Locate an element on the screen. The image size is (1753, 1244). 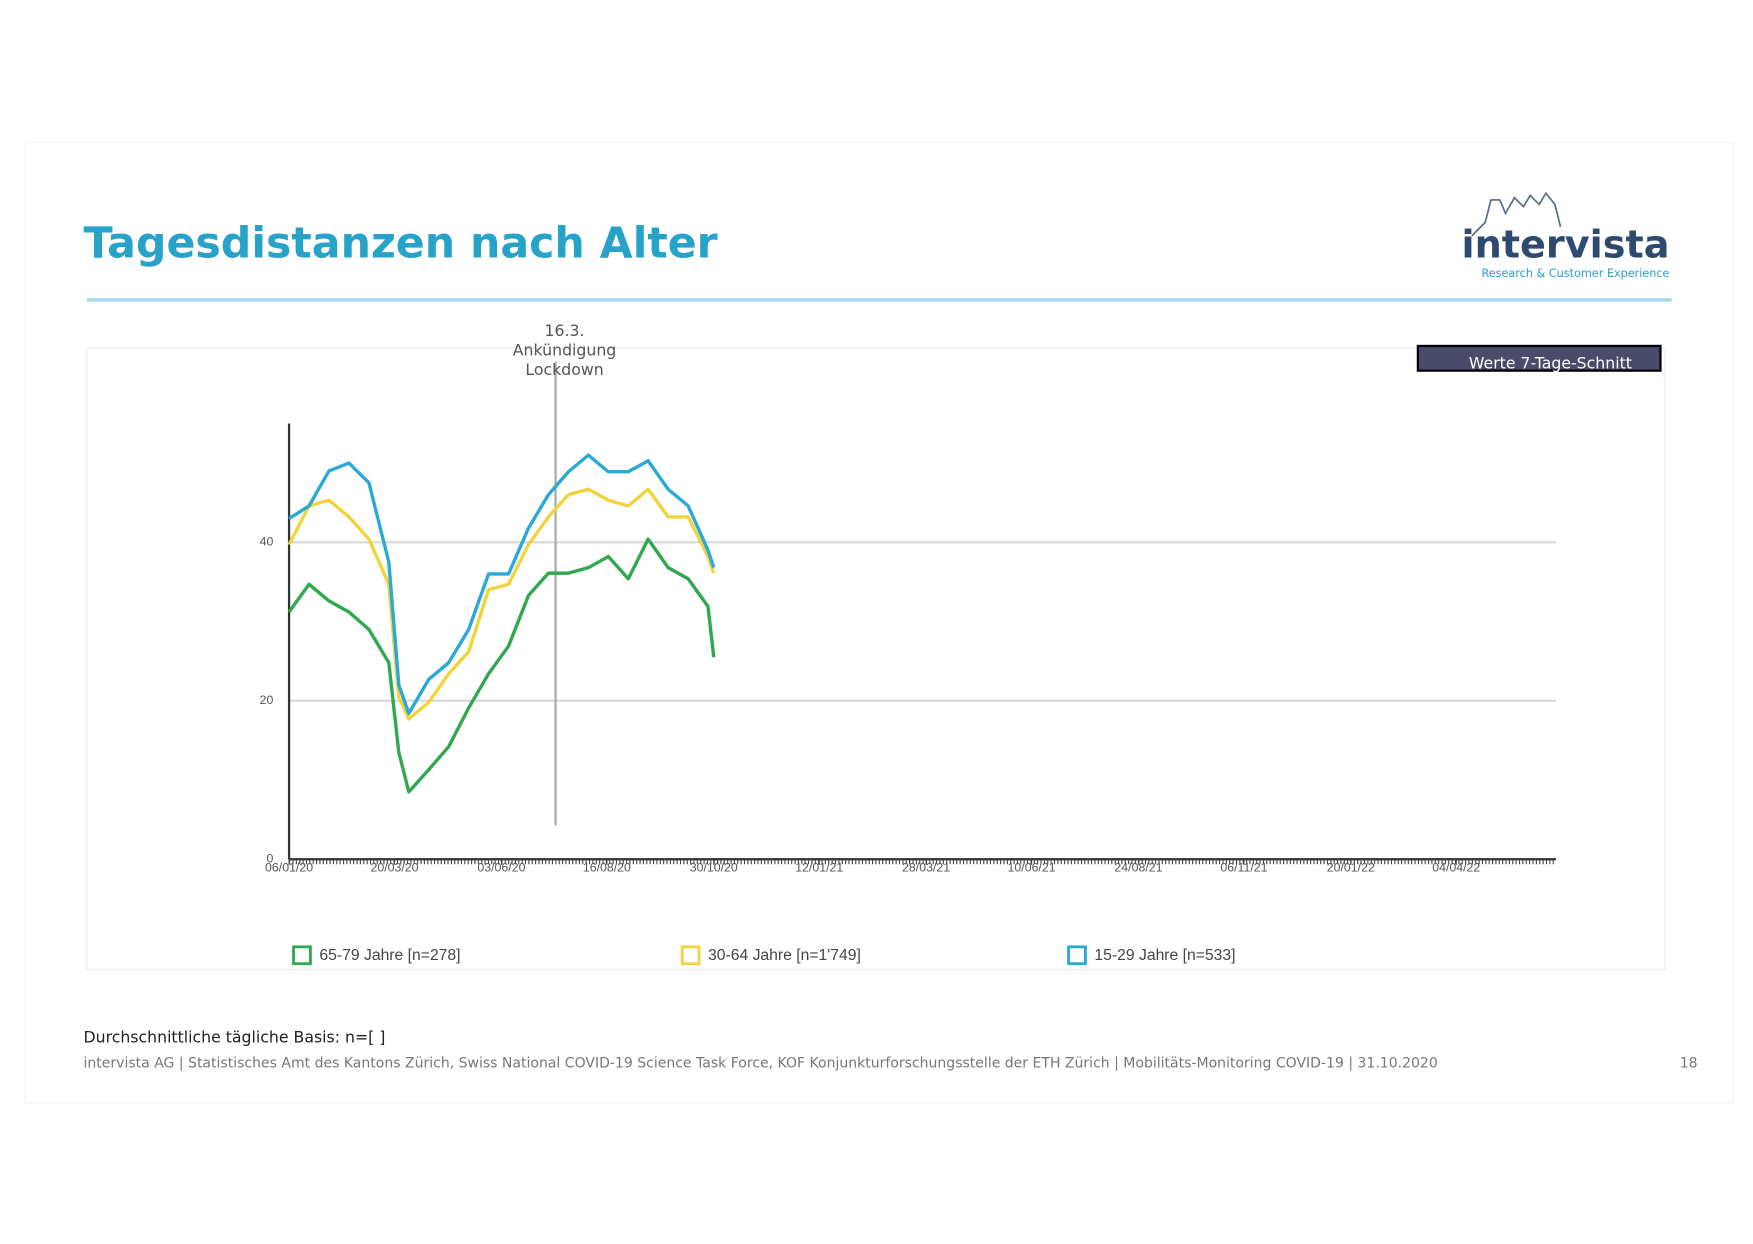
x-tick-label: 12/01/21 is located at coordinates (819, 867).